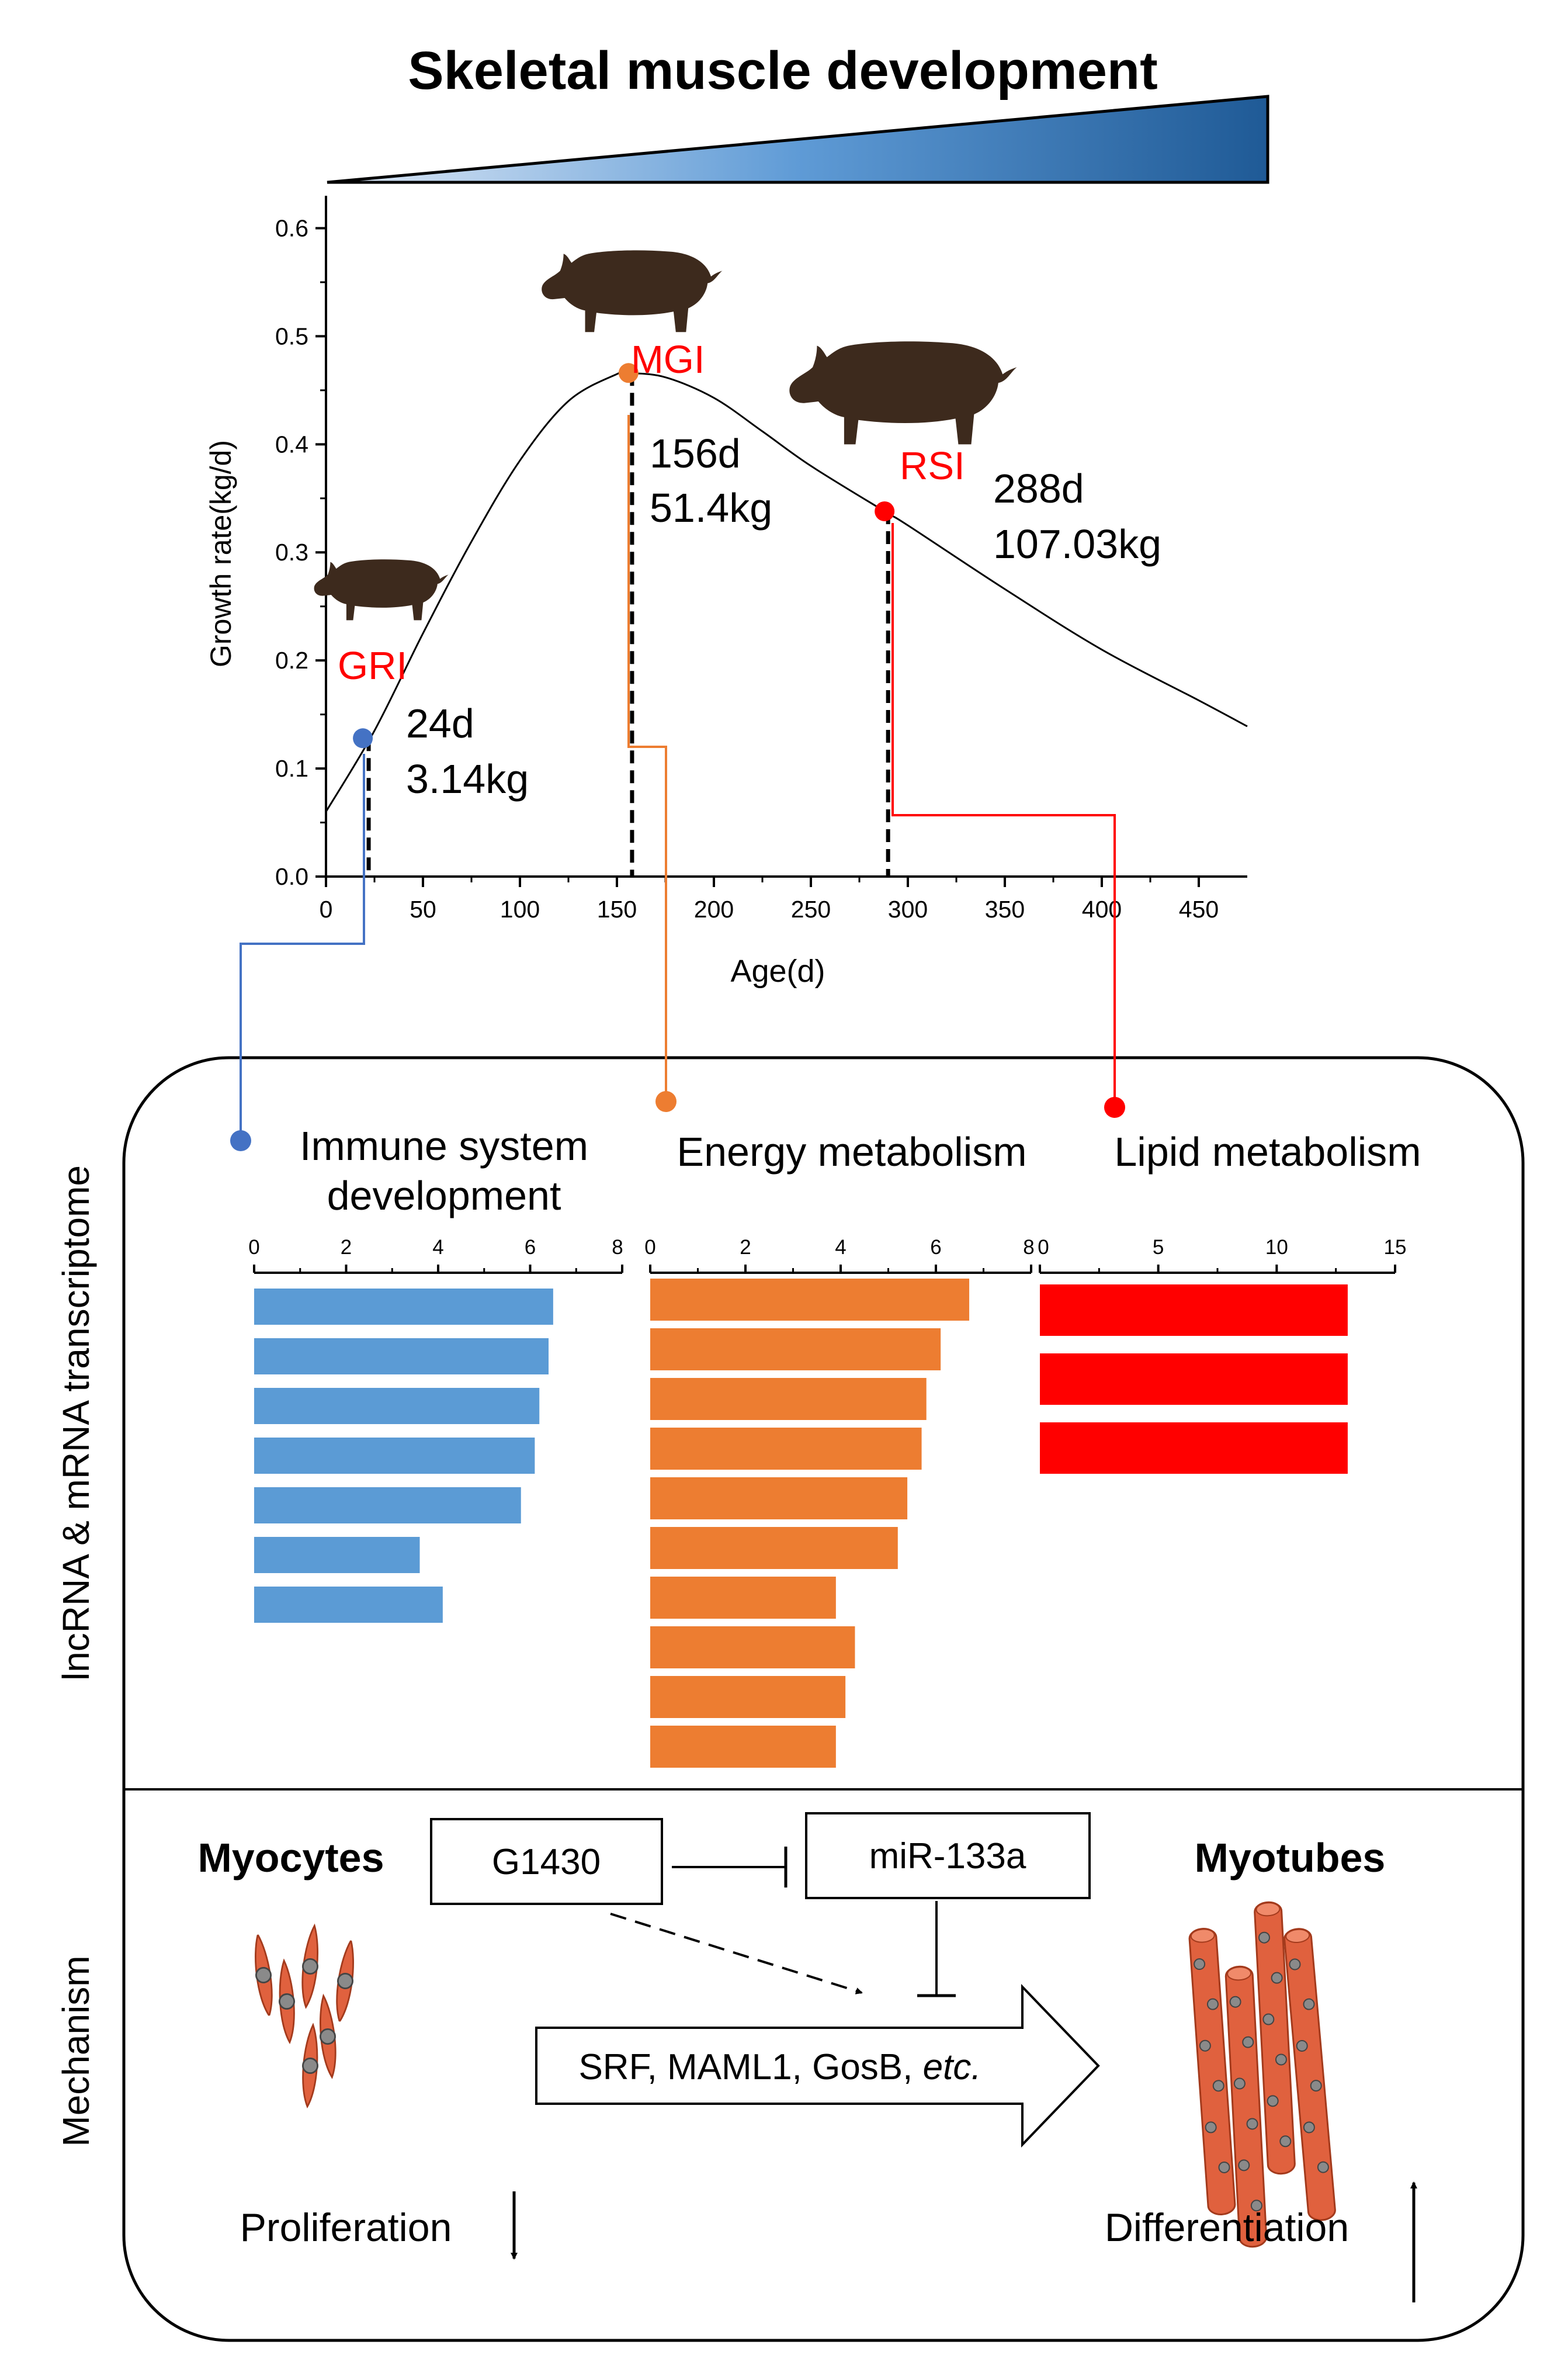  Describe the element at coordinates (647, 758) in the screenshot. I see `mgi-connector` at that location.